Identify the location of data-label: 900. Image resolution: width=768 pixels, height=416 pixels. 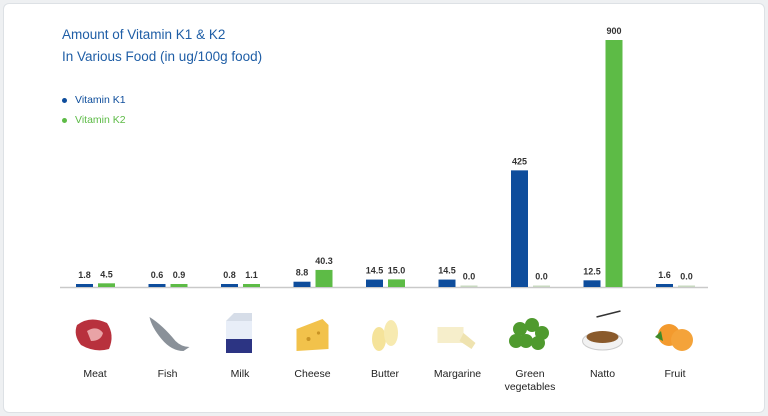
(613, 31).